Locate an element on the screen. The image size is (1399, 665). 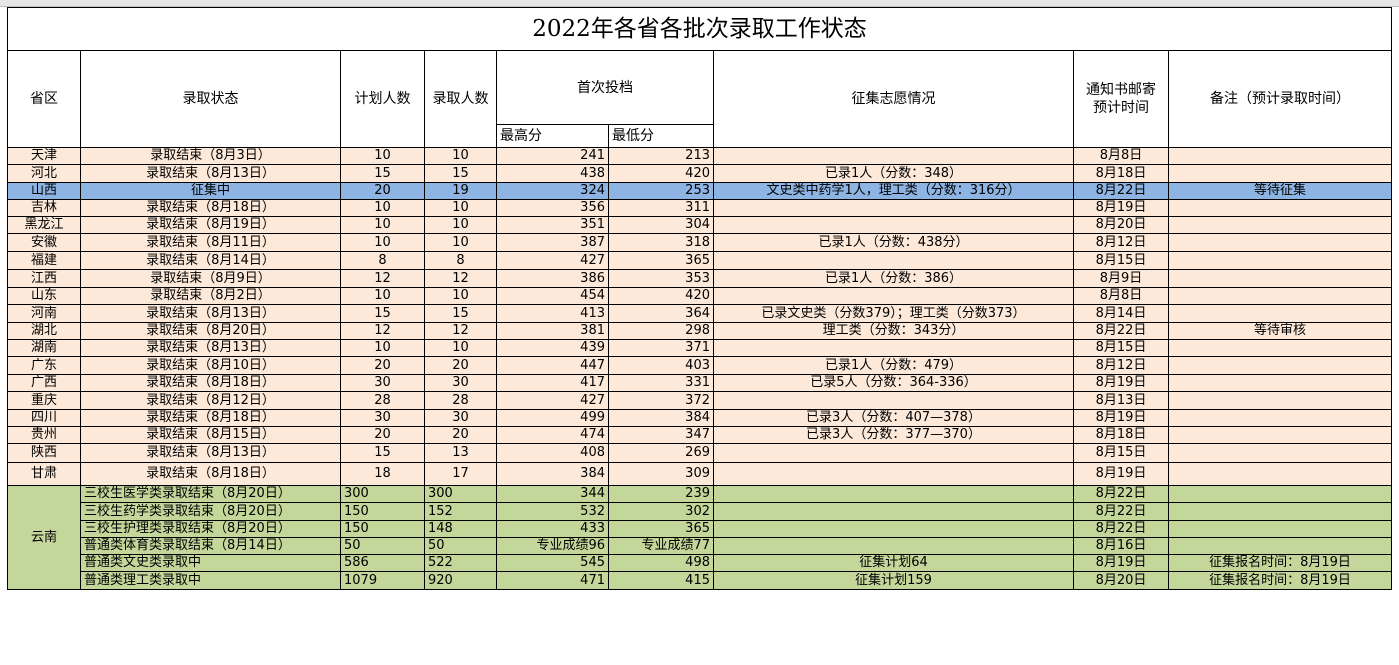
cell-province: 重庆 is located at coordinates (44, 400).